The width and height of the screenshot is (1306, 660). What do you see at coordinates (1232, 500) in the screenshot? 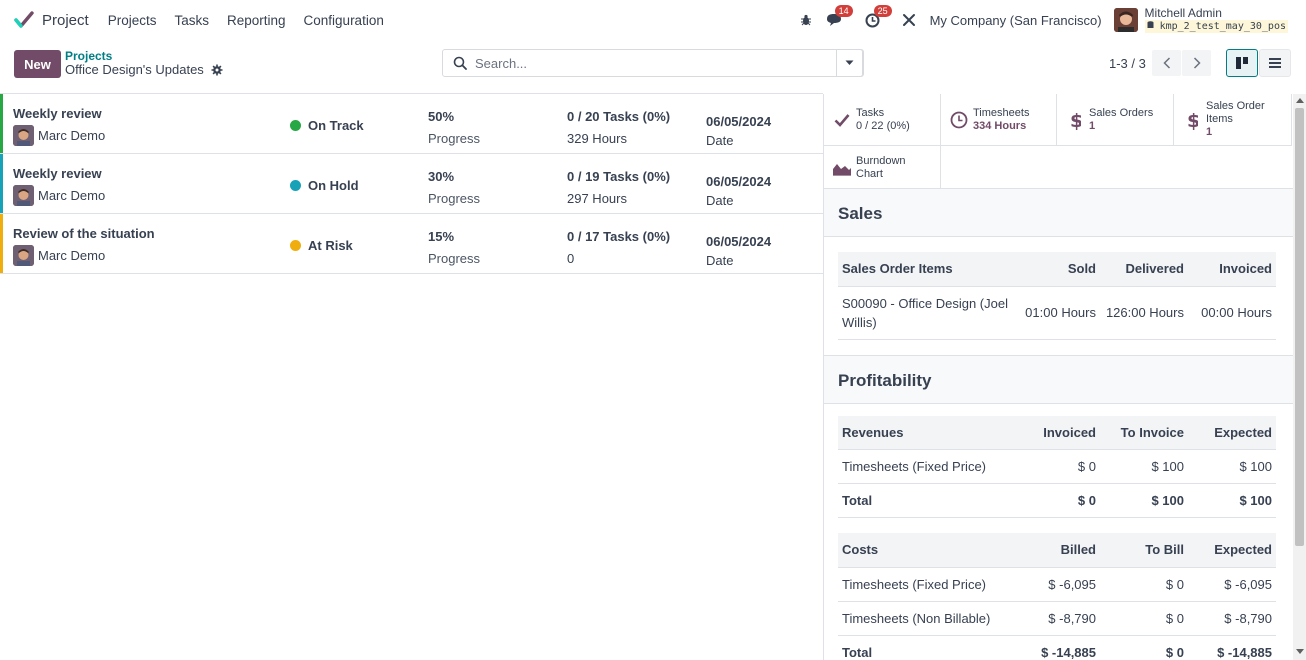
I see `total-expected: $ 100` at bounding box center [1232, 500].